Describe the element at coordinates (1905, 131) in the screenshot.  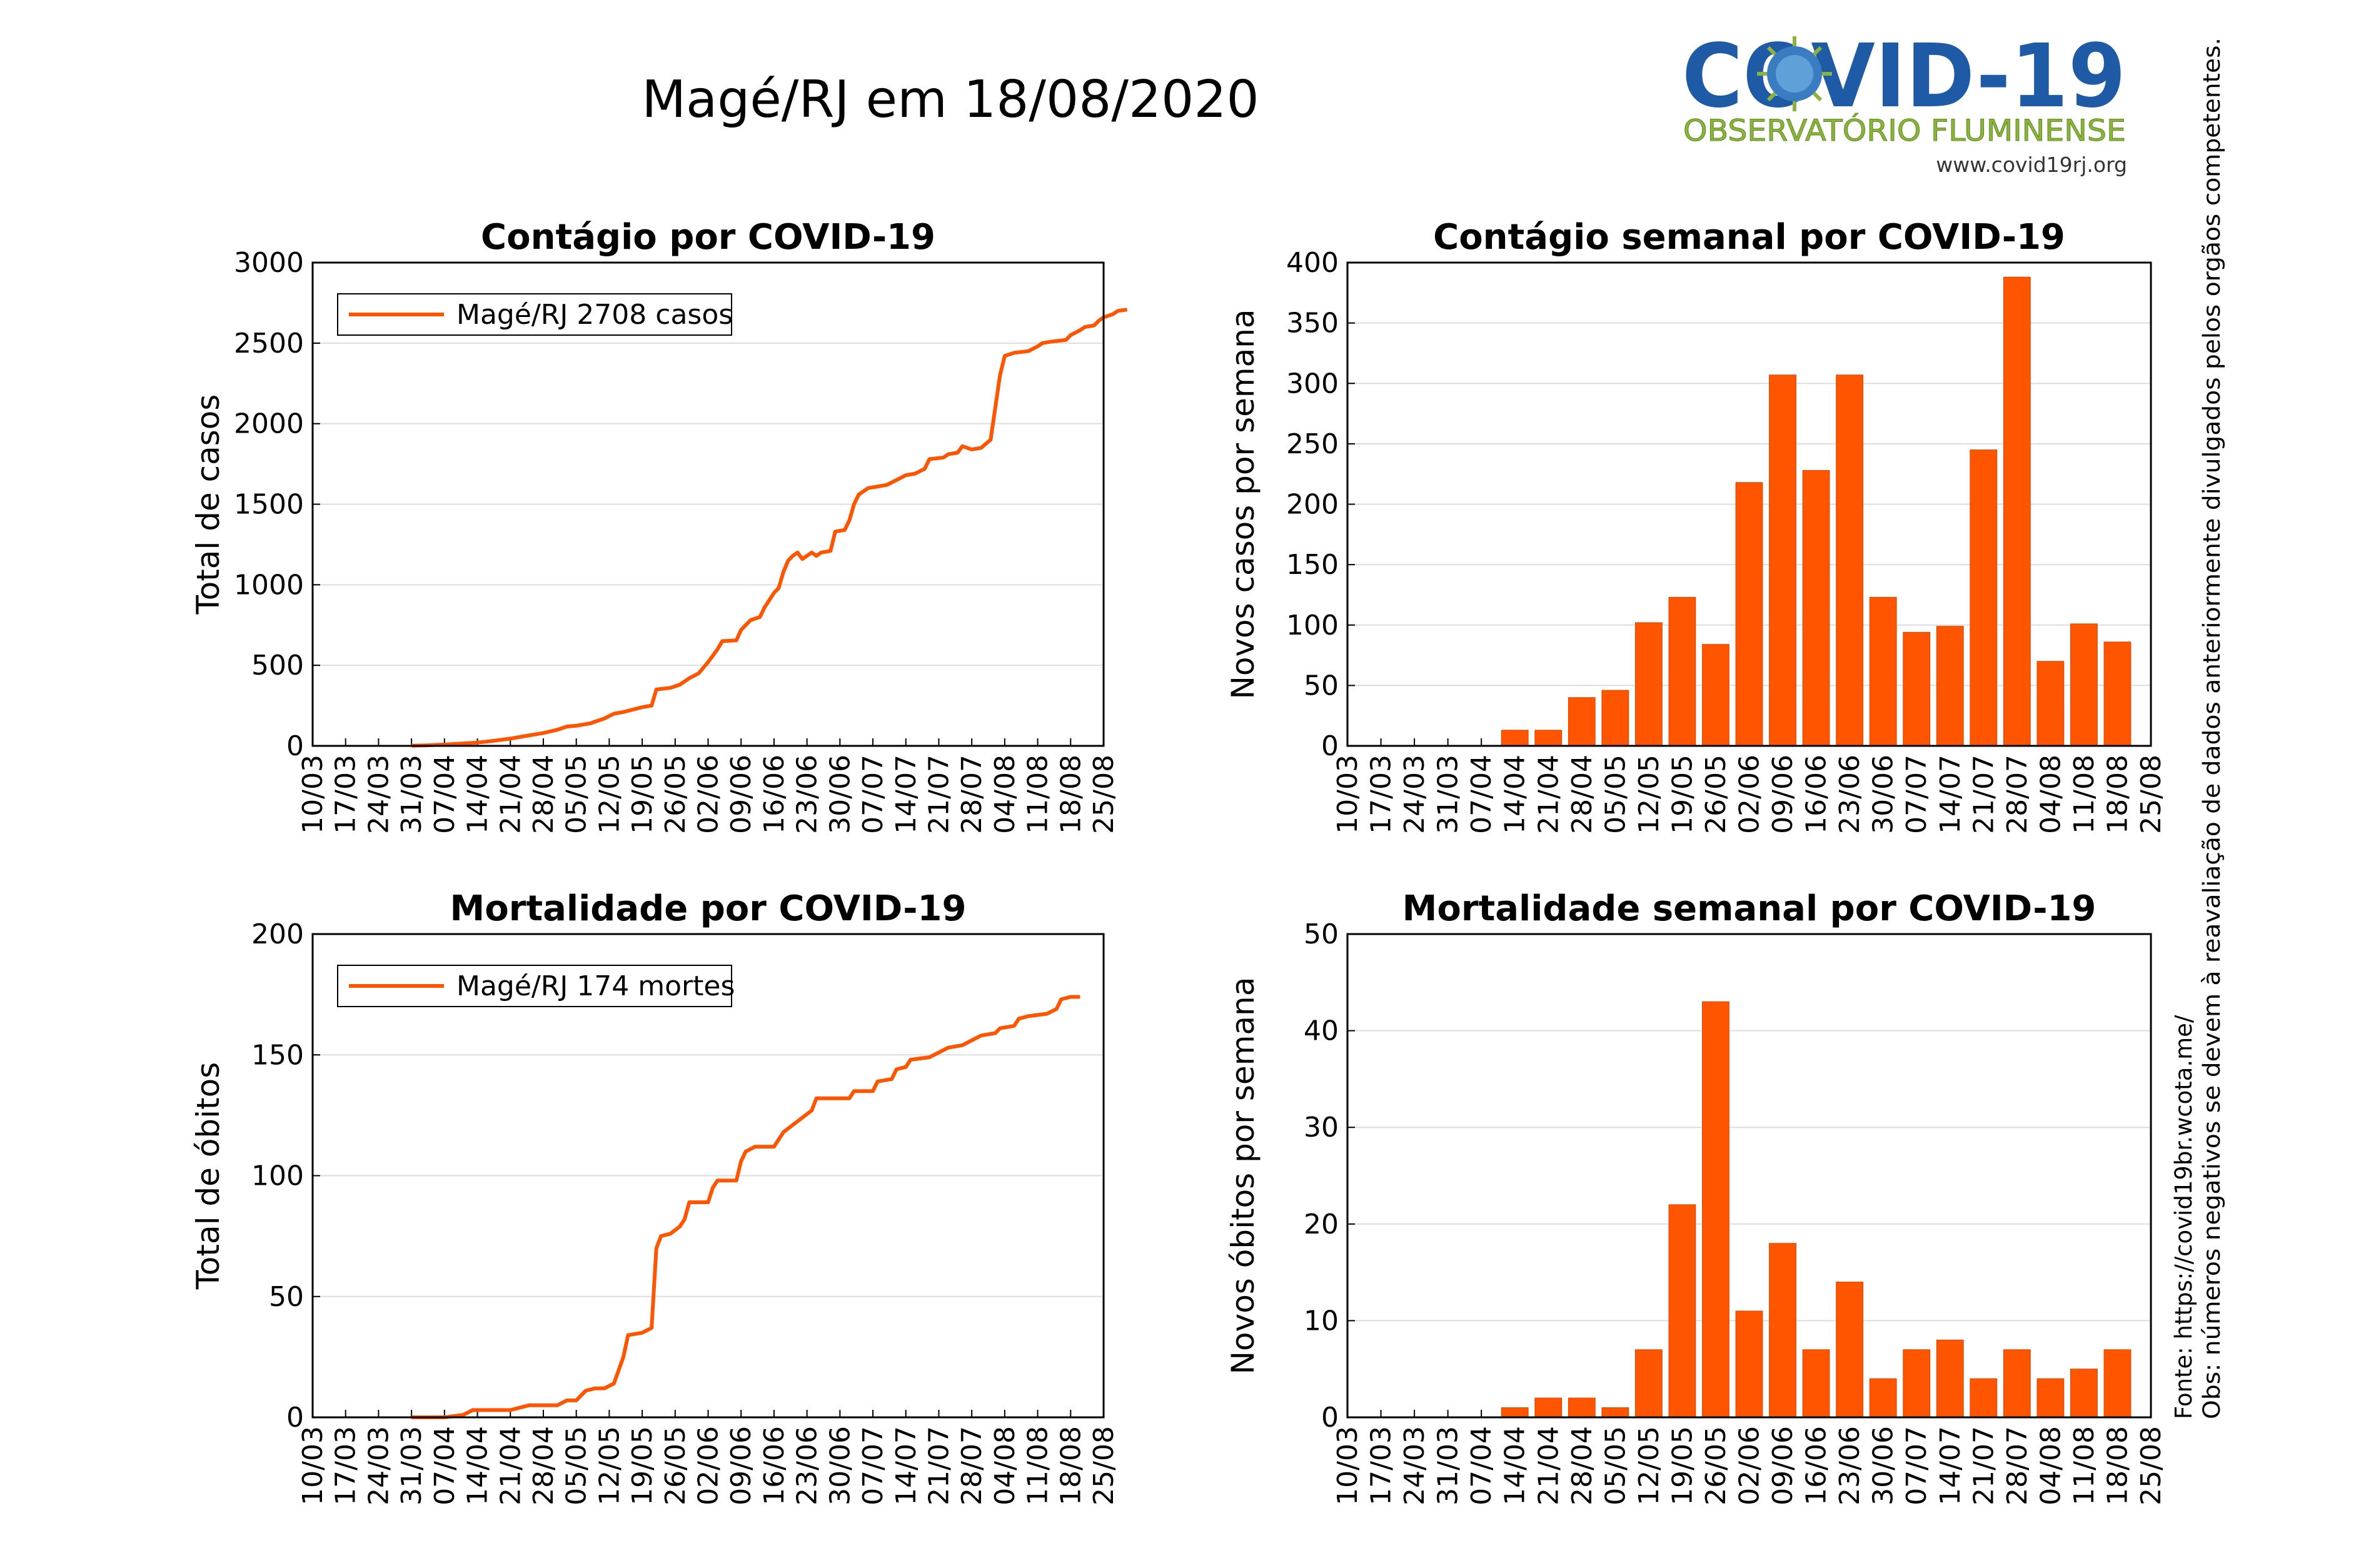
I see `logo-sub-text: OBSERVATÓRIO FLUMINENSE` at that location.